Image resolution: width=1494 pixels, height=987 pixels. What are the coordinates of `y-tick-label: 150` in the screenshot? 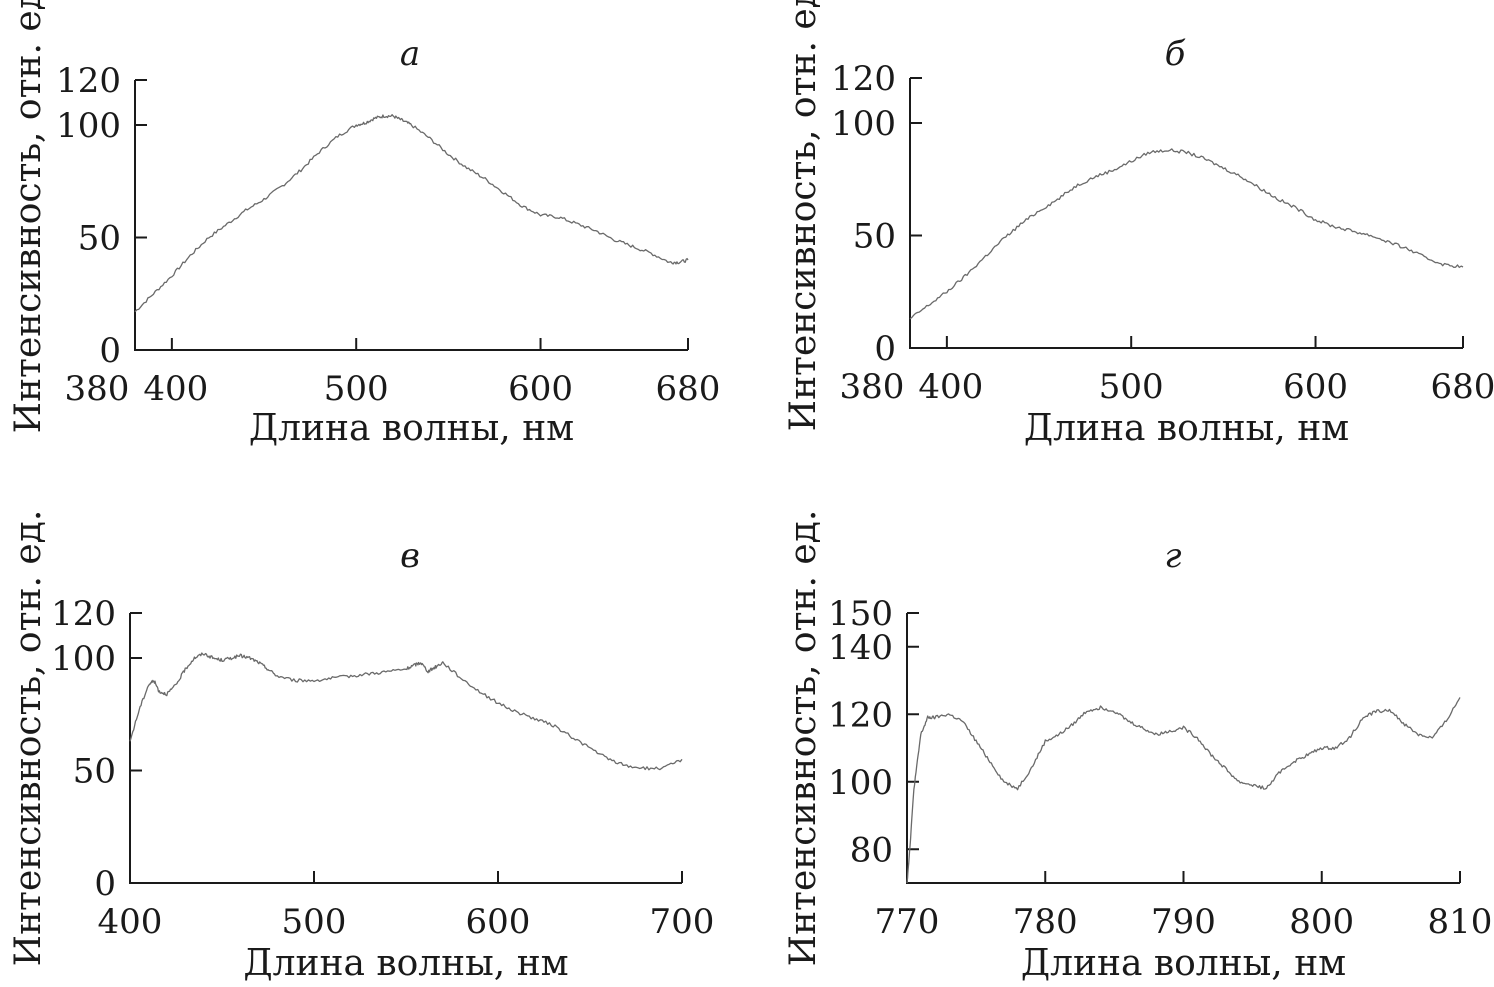 It's located at (860, 614).